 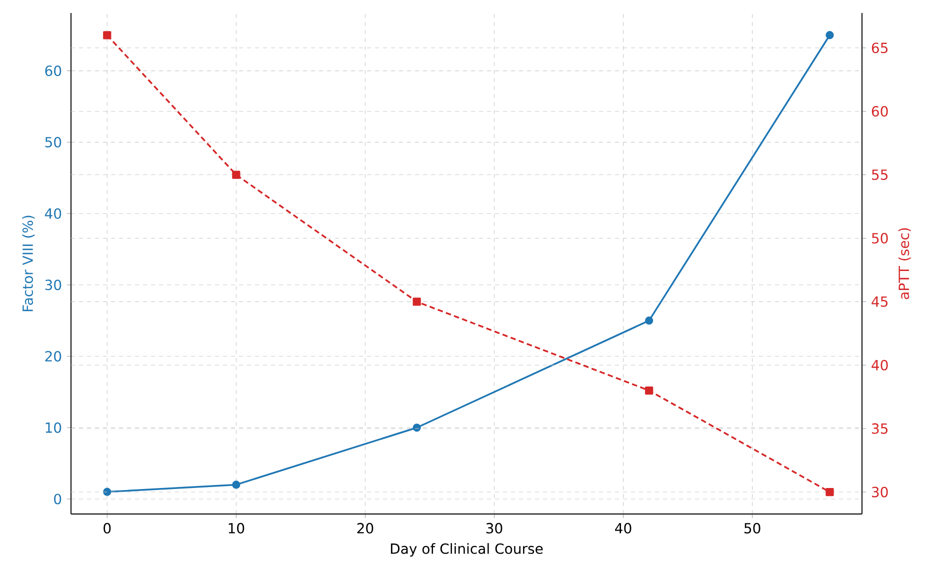 I want to click on y2-tick-label: 45, so click(x=880, y=301).